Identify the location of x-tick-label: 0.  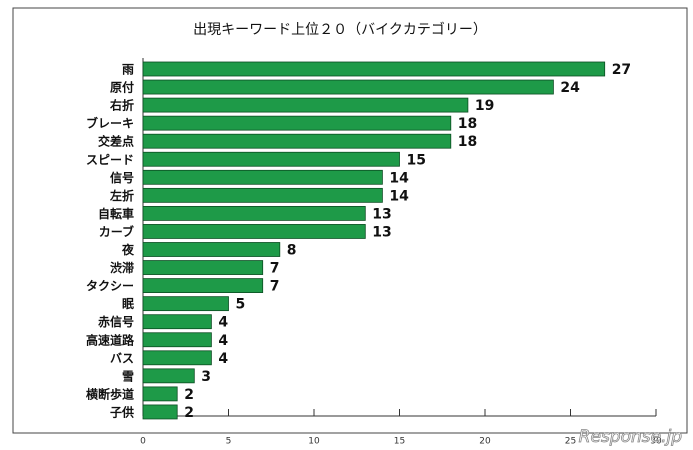
(143, 442).